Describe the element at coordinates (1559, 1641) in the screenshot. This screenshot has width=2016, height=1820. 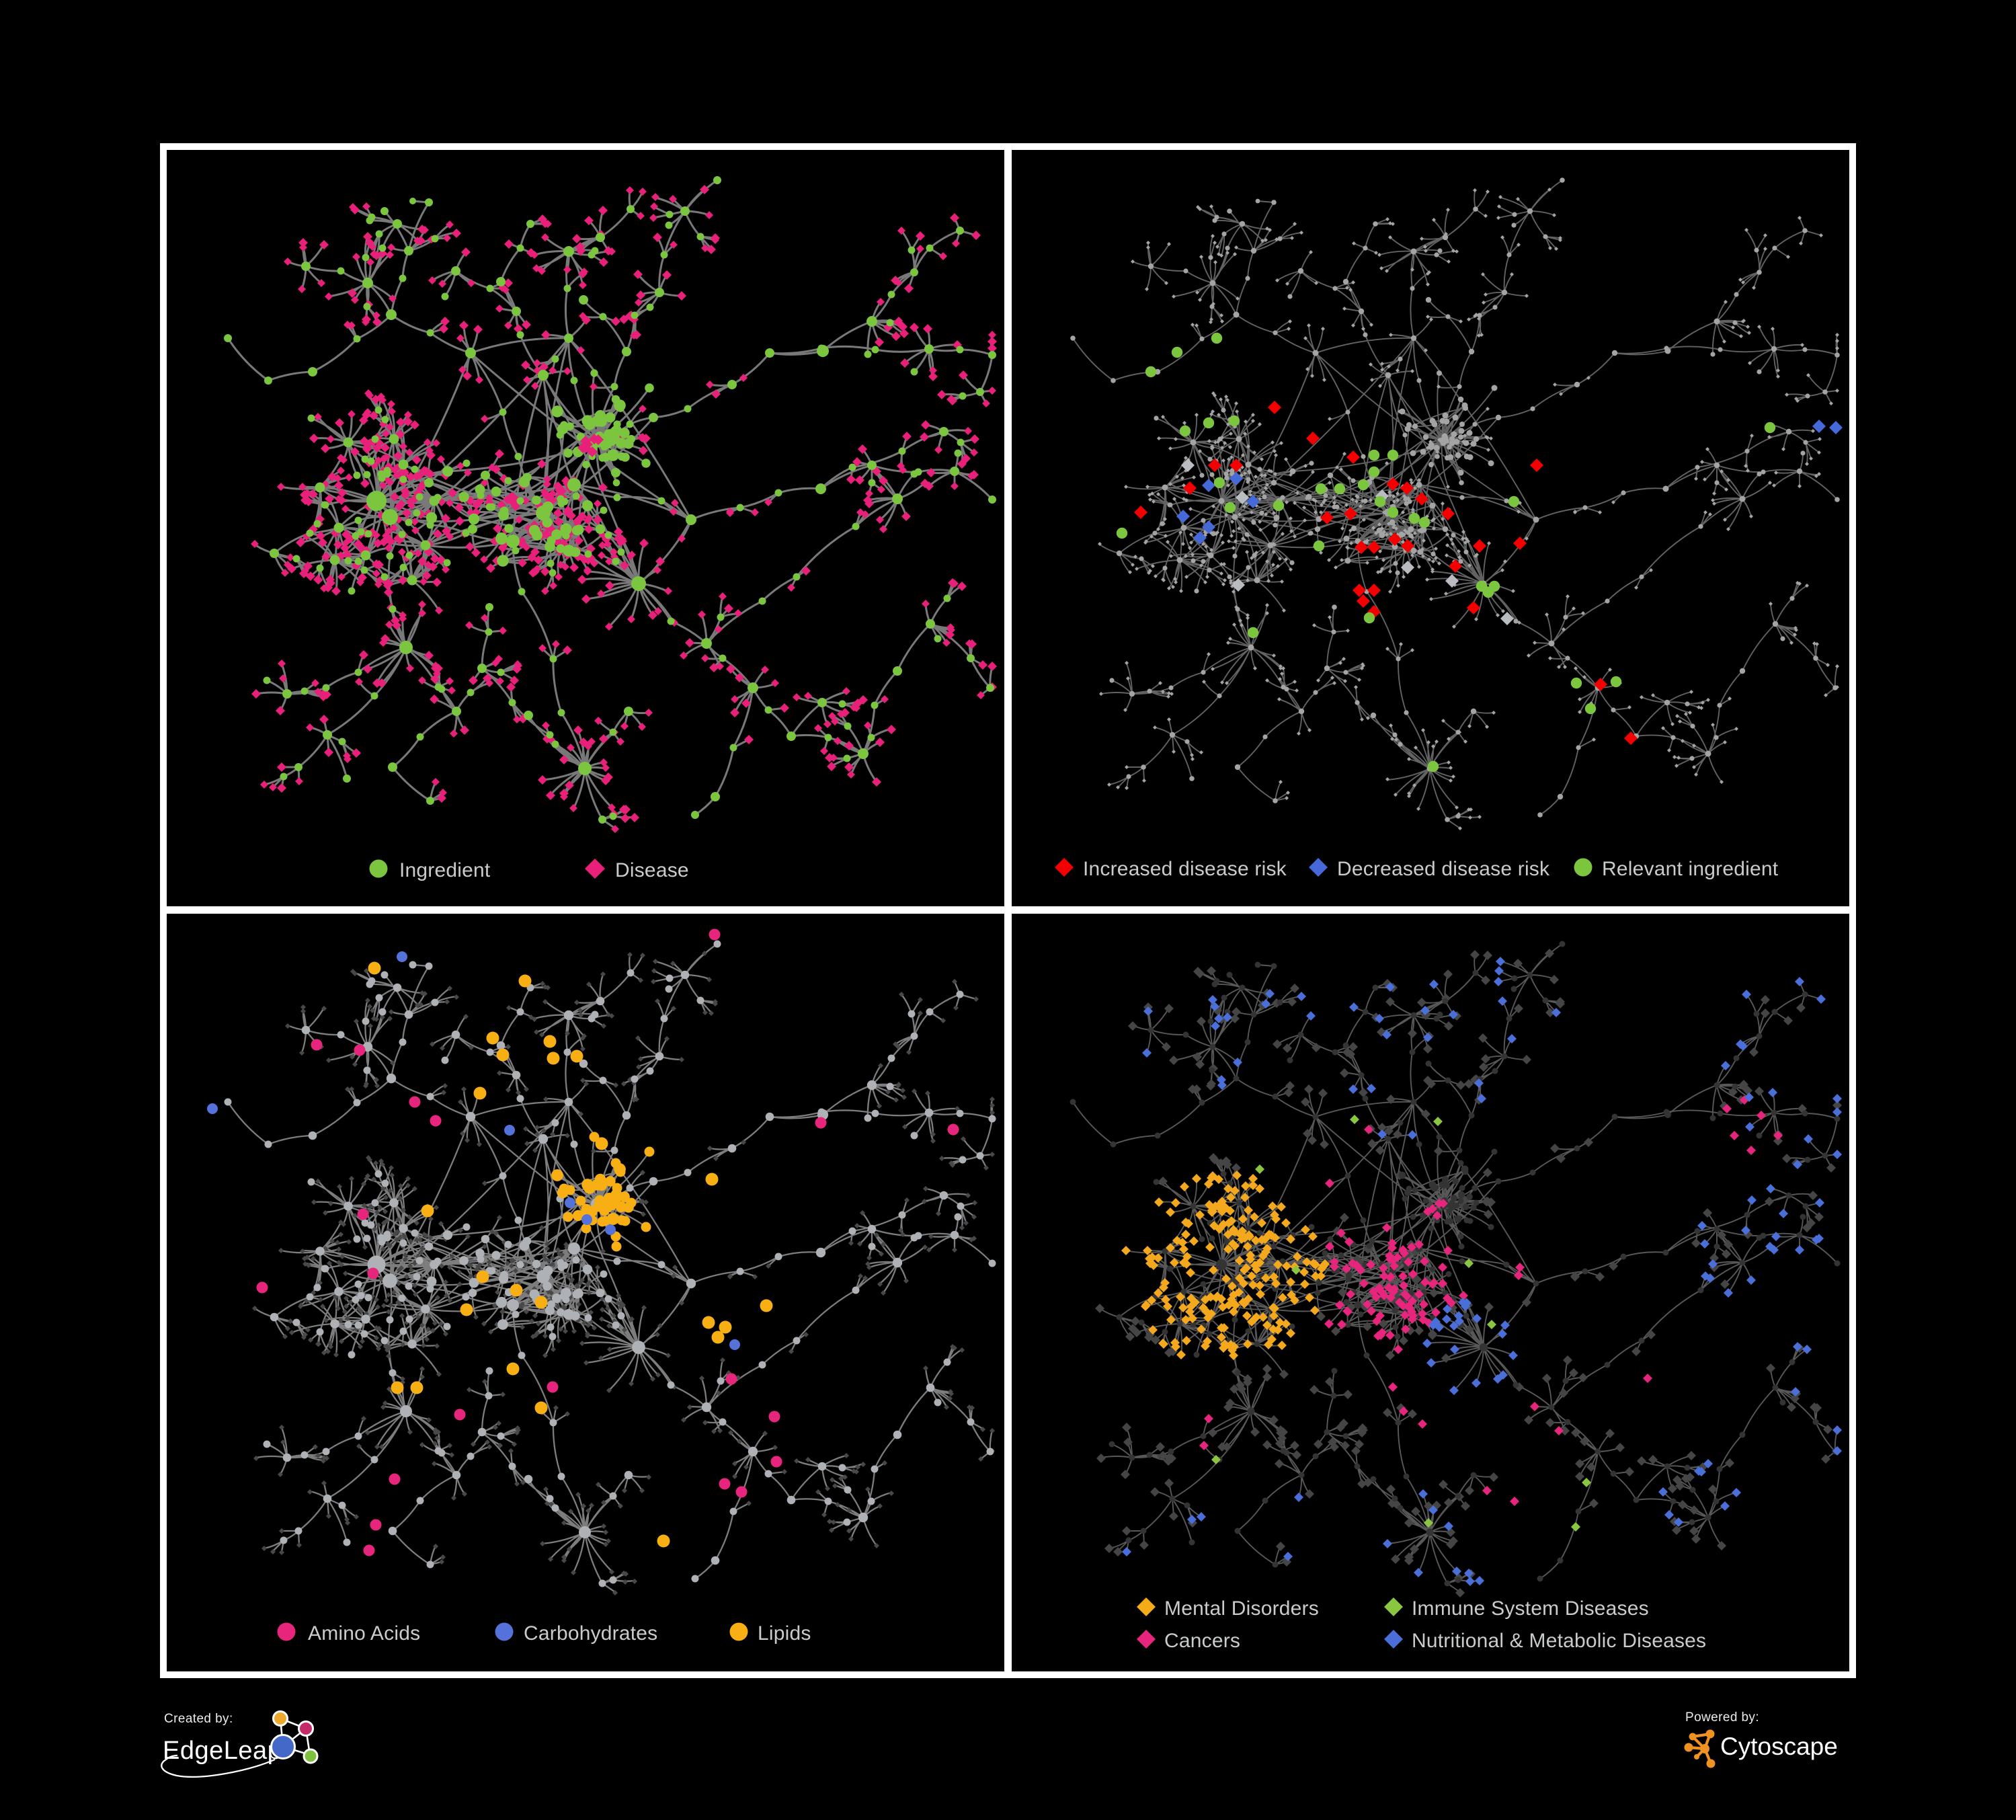
I see `svg-text:Nutritional & Metabolic Diseas: Nutritional & Metabolic Diseases` at that location.